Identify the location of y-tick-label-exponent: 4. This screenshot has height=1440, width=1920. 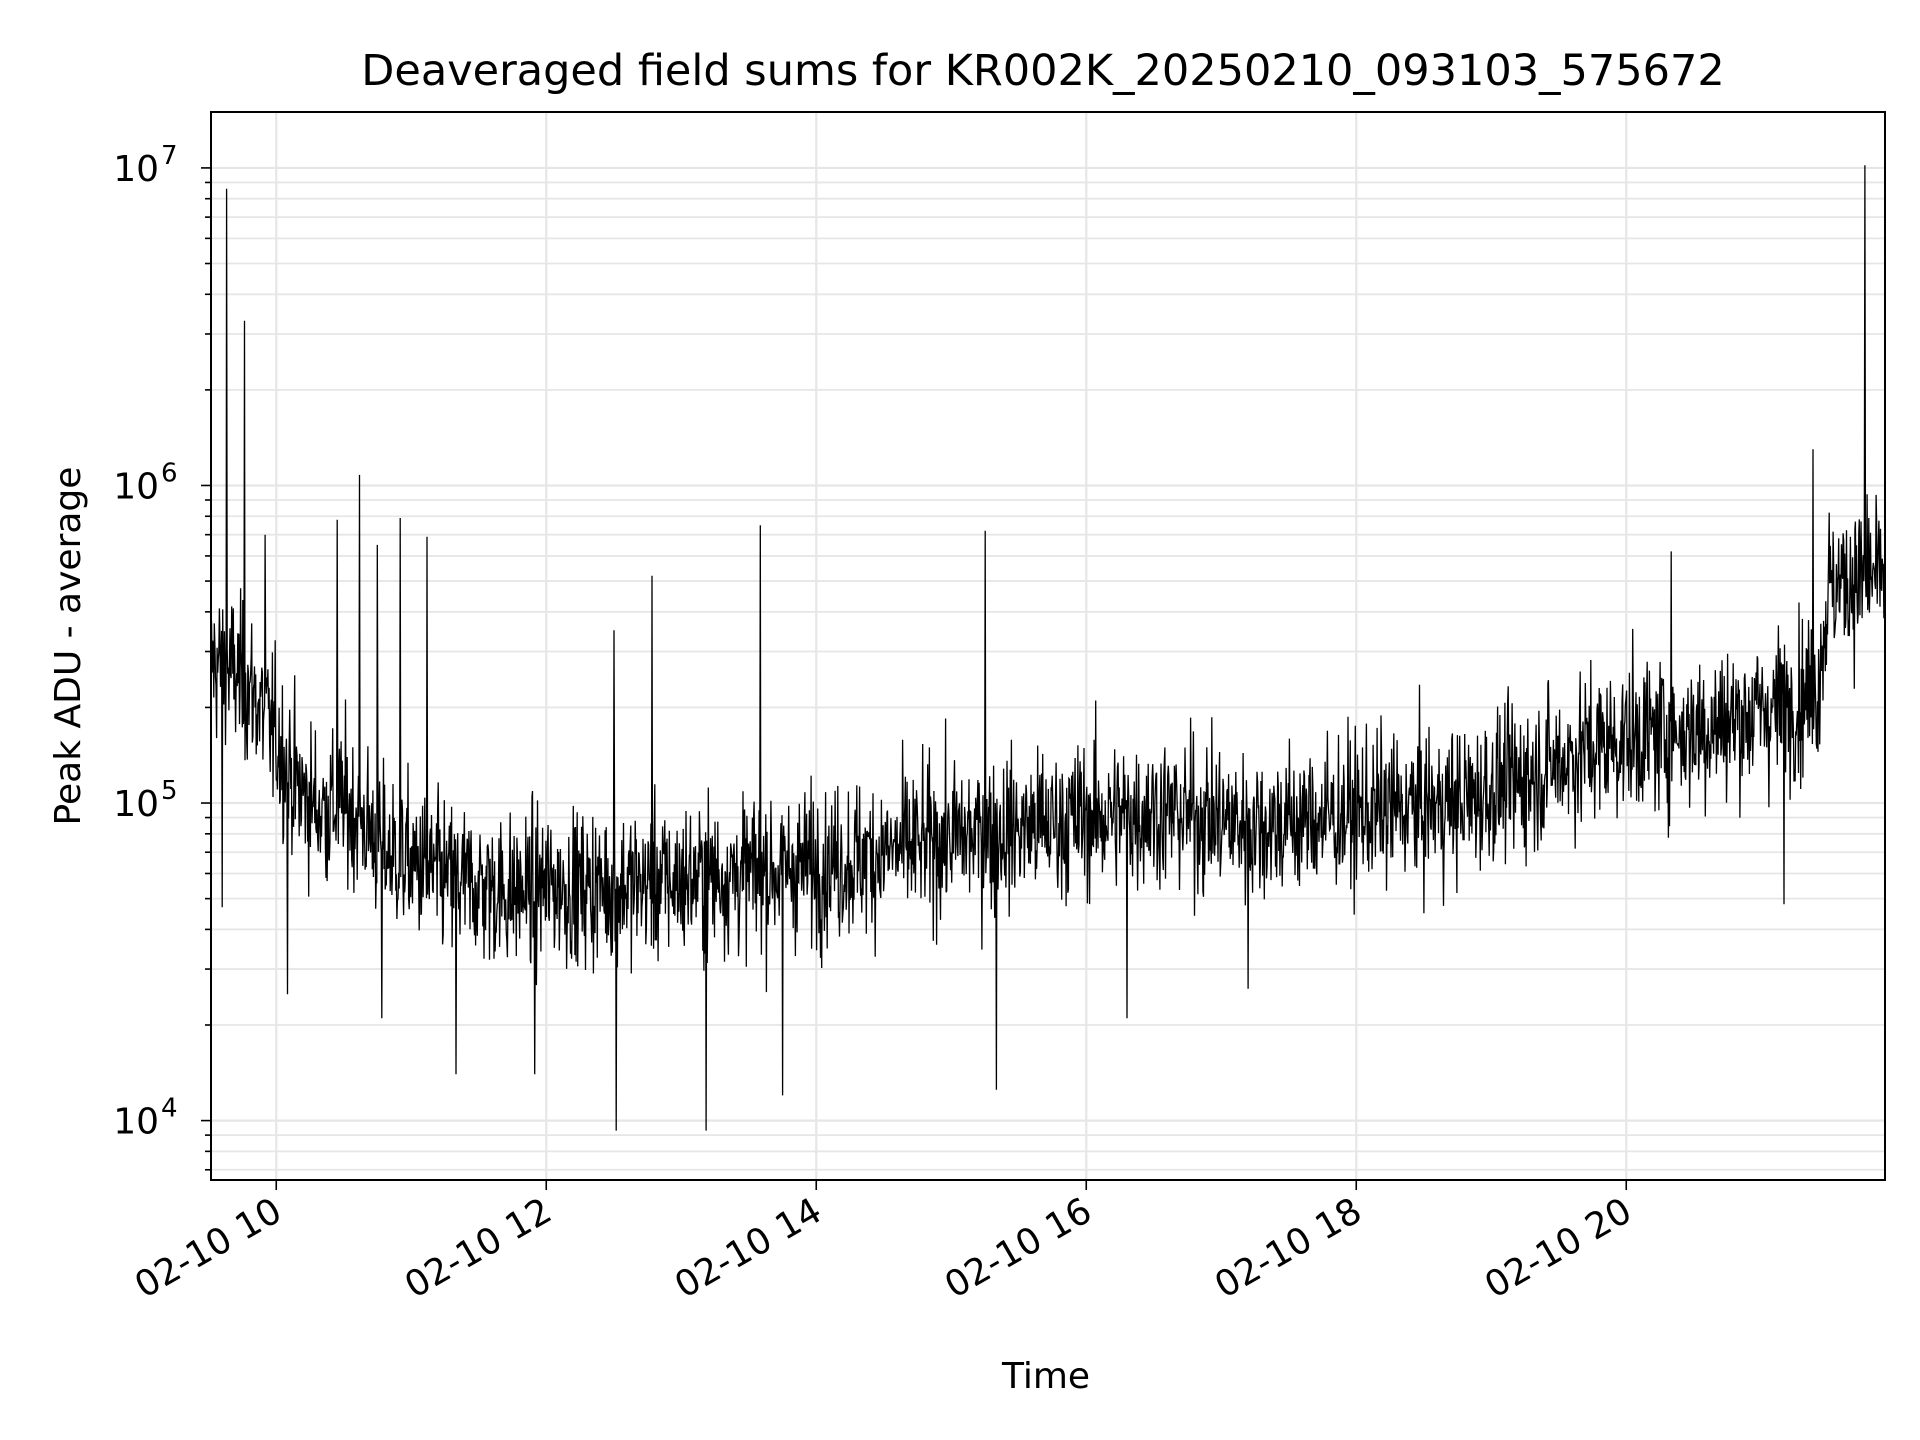
(169, 1109).